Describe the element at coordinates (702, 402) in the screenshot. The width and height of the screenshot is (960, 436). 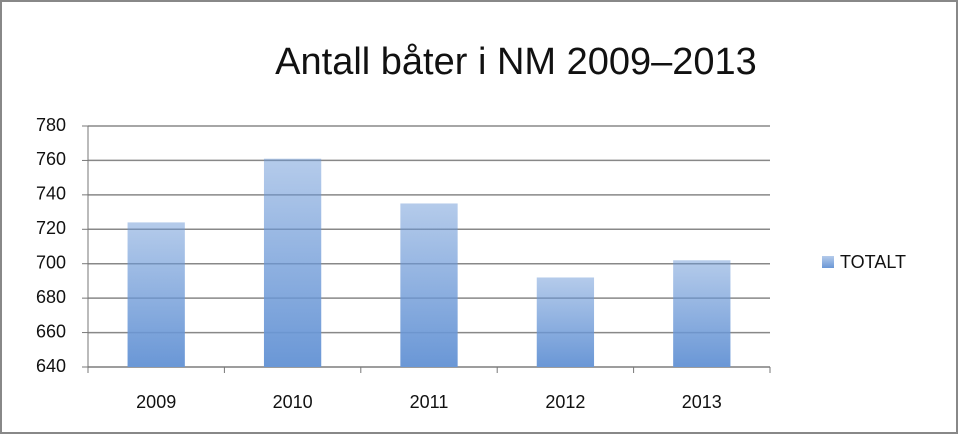
I see `x-tick-label: 2013` at that location.